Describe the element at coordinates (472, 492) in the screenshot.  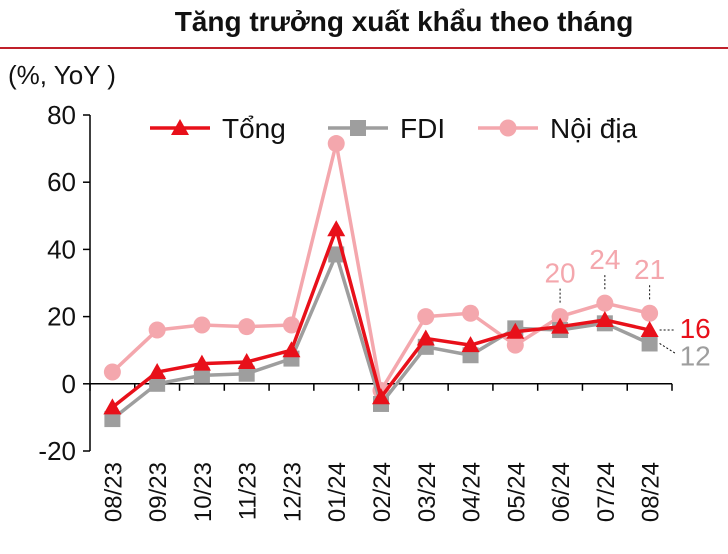
I see `x-tick-label: 04/24` at that location.